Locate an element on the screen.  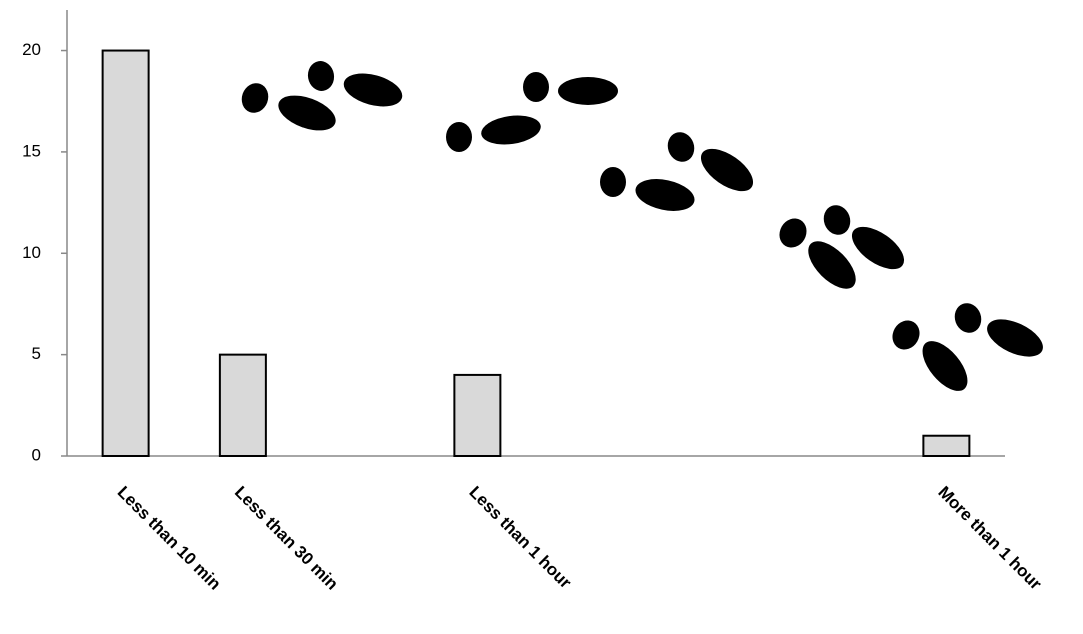
y-tick-label: 5 is located at coordinates (36, 353).